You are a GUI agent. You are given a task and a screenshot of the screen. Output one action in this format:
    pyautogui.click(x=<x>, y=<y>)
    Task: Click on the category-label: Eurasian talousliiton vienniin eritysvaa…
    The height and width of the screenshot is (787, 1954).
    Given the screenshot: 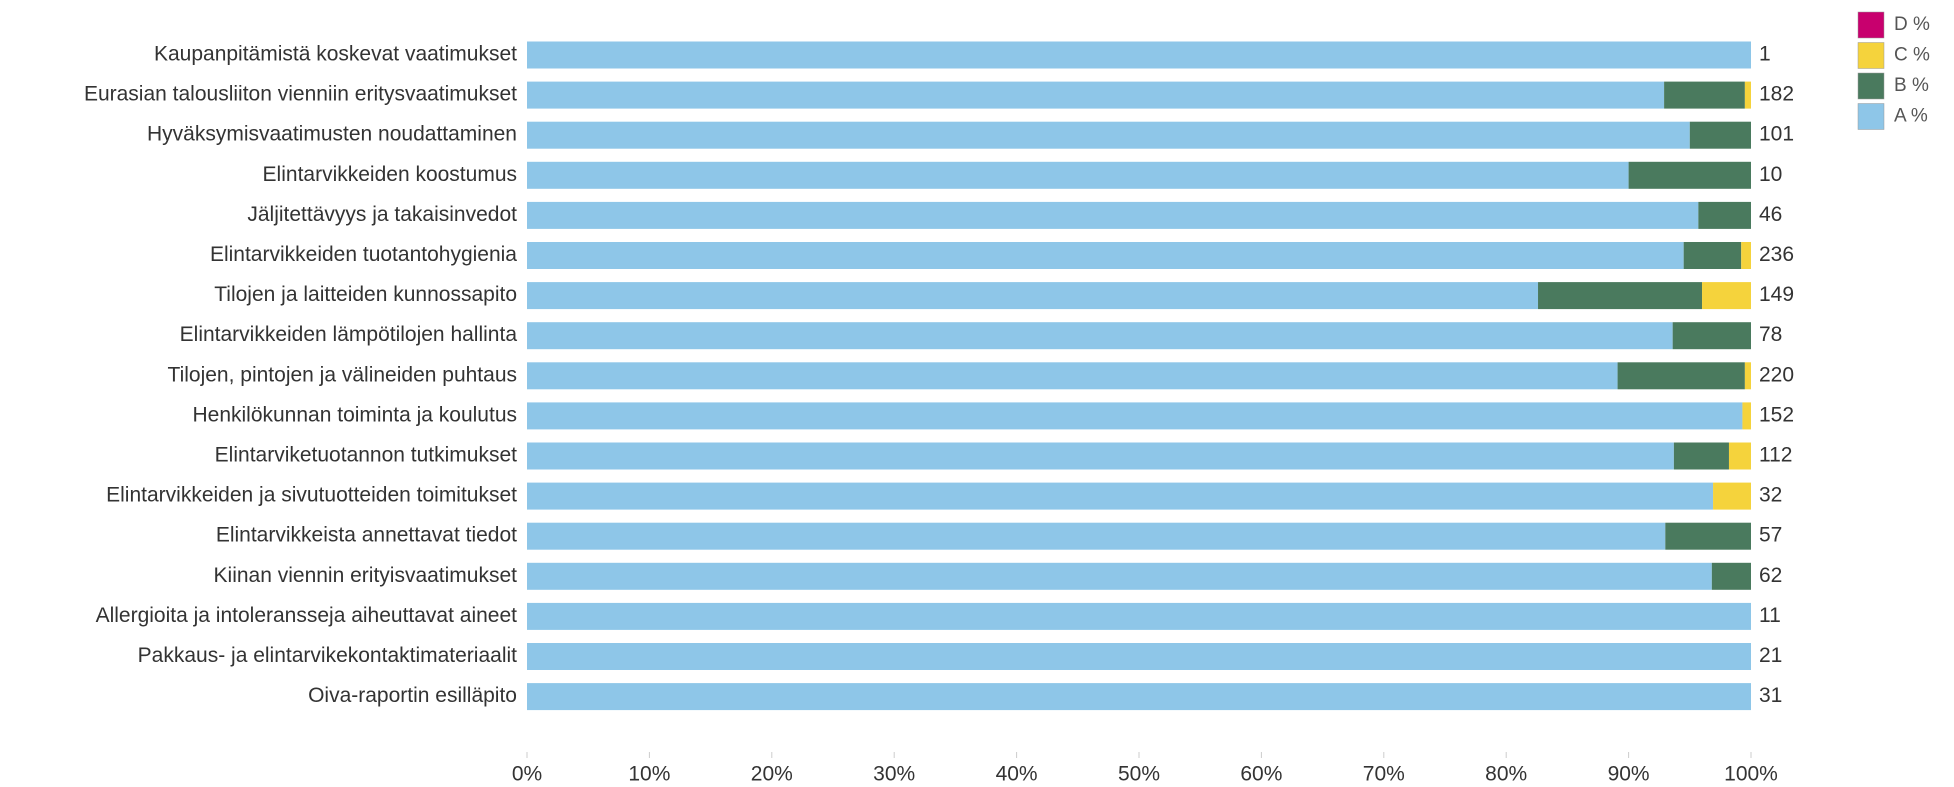 What is the action you would take?
    pyautogui.click(x=300, y=94)
    